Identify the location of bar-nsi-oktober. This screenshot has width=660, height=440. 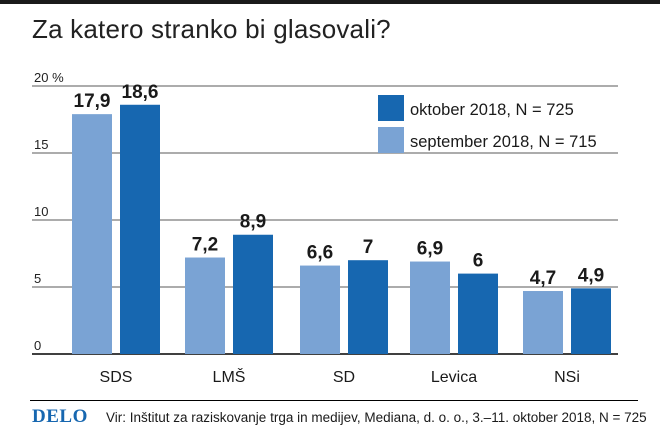
(591, 321).